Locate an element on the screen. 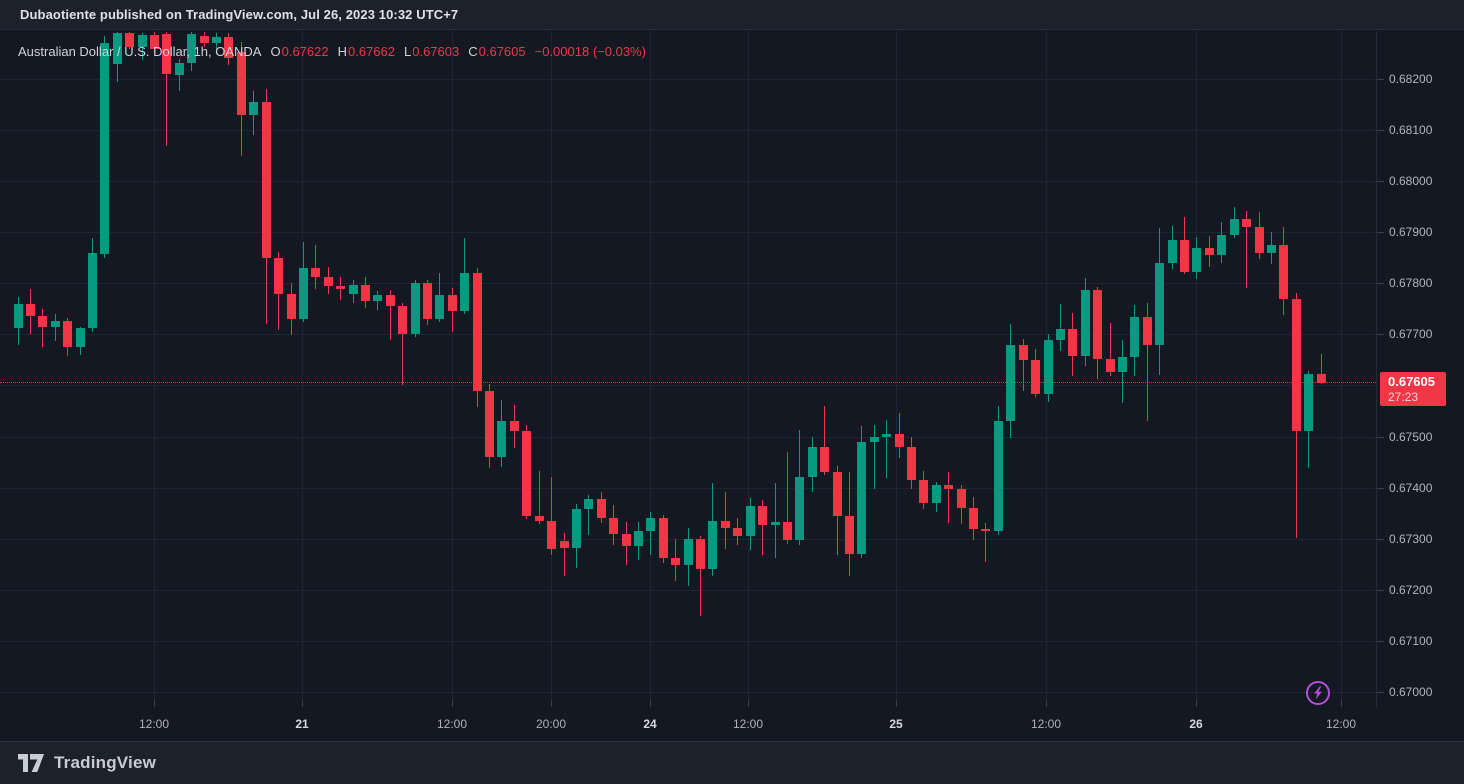 This screenshot has width=1464, height=784. tradingview-logo: TradingView is located at coordinates (87, 763).